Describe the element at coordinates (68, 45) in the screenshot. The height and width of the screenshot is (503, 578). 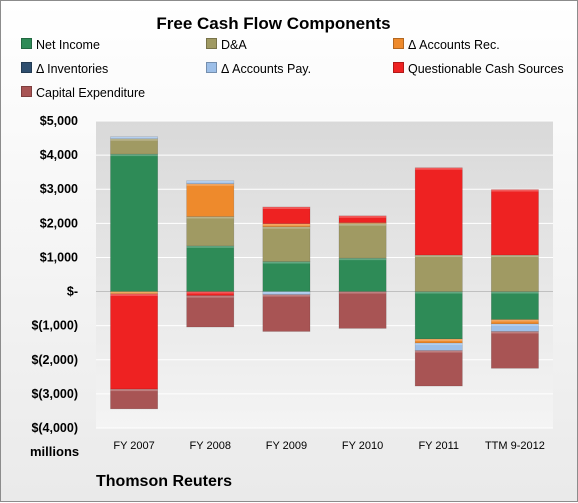
I see `legend-label: Net Income` at that location.